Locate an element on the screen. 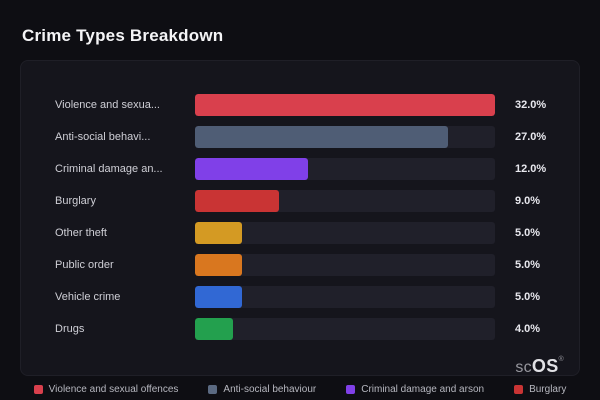 The width and height of the screenshot is (600, 400). bar-row: Burglary 9.0% is located at coordinates (306, 201).